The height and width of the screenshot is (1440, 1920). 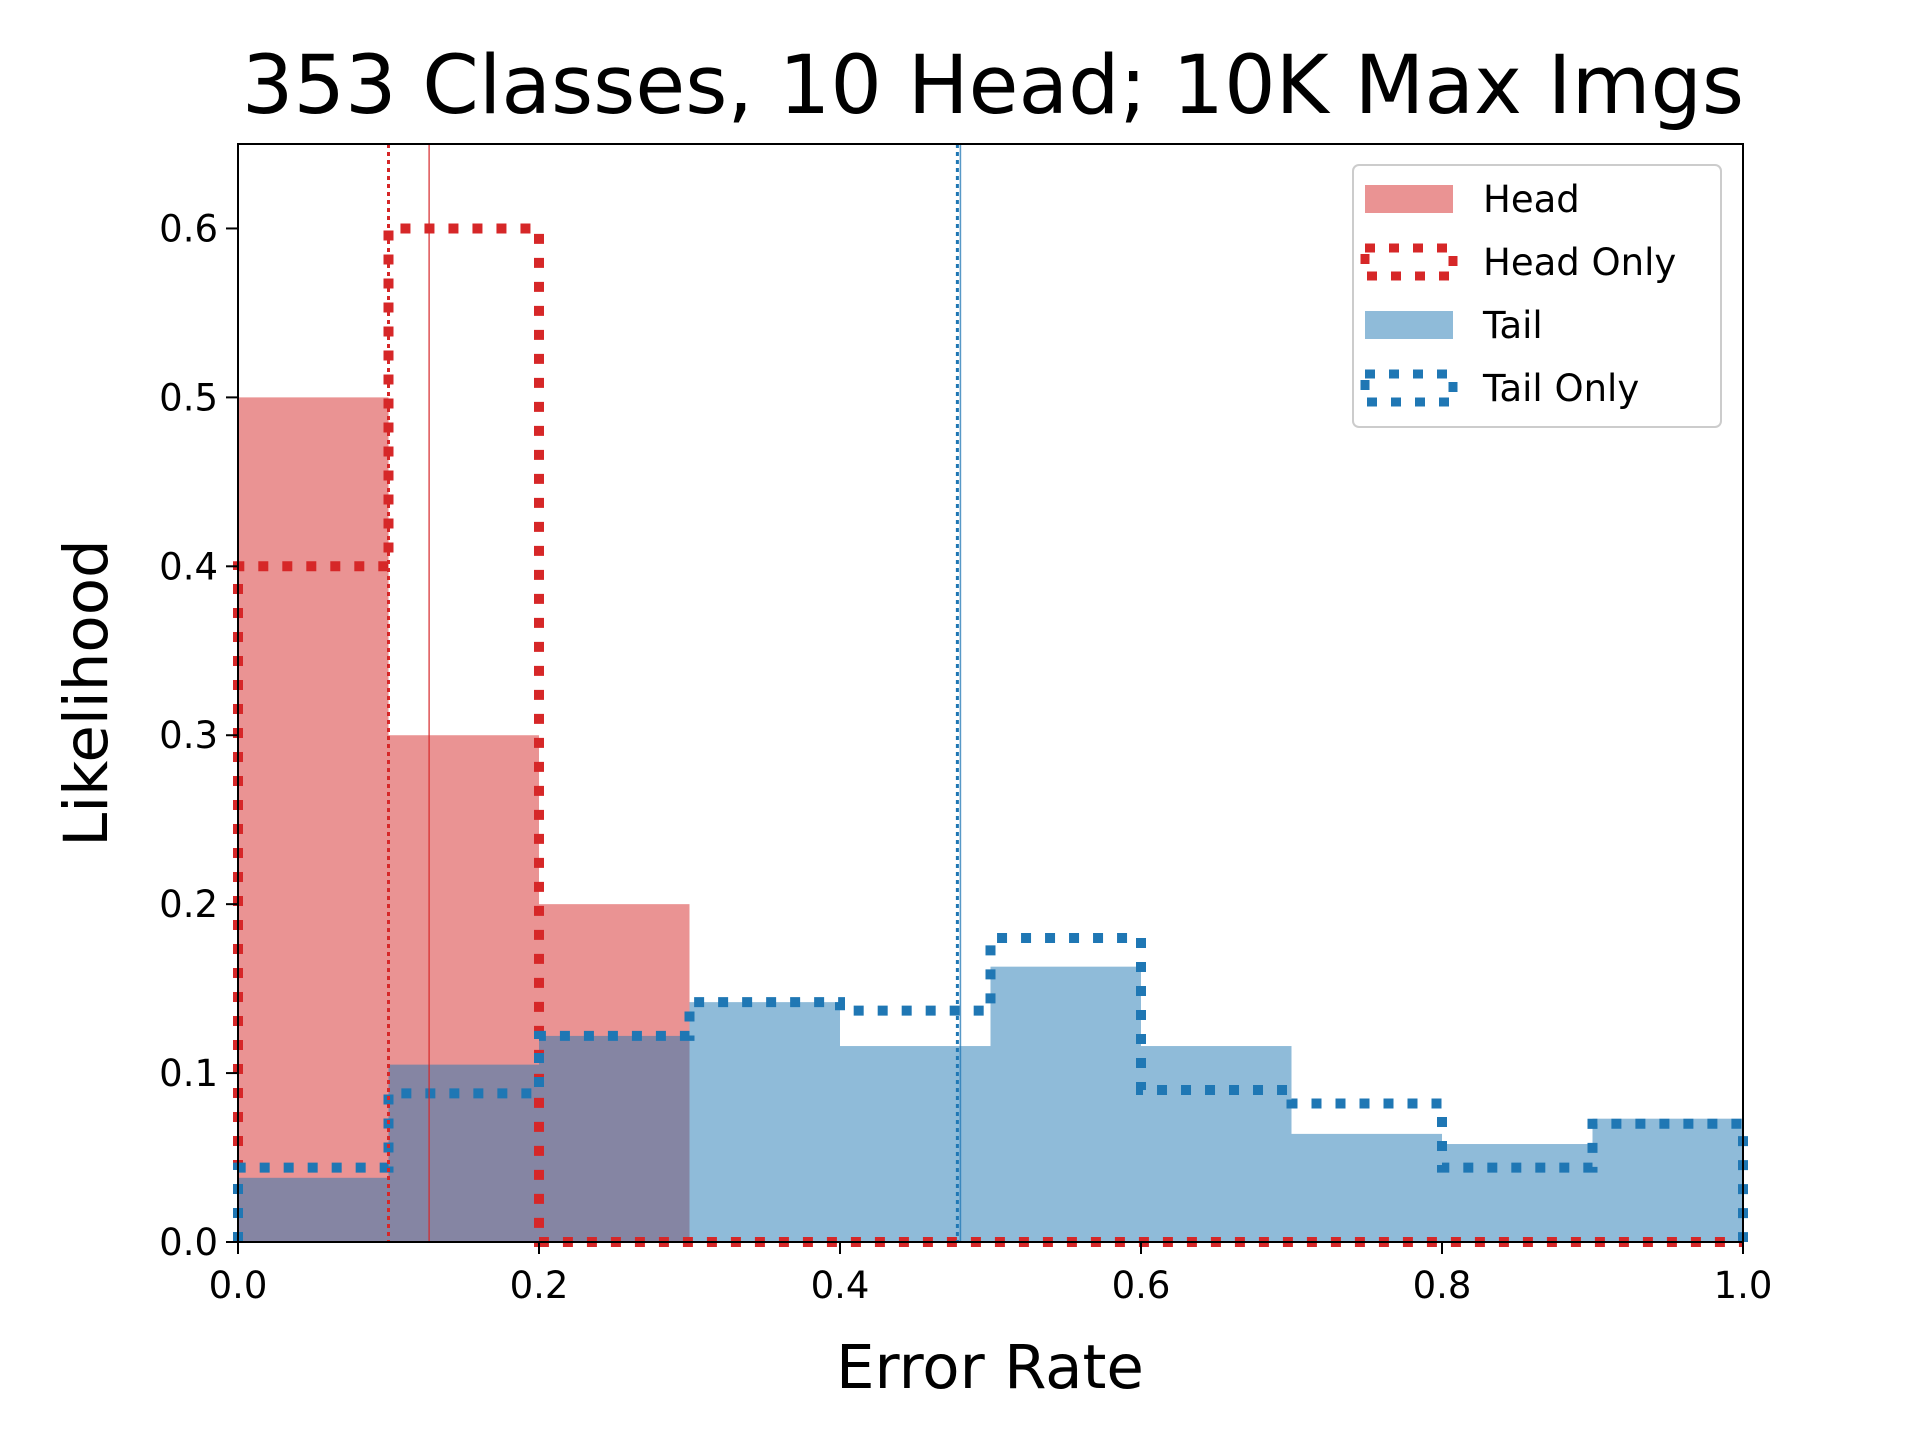 What do you see at coordinates (1409, 388) in the screenshot?
I see `tail-only-legend-swatch` at bounding box center [1409, 388].